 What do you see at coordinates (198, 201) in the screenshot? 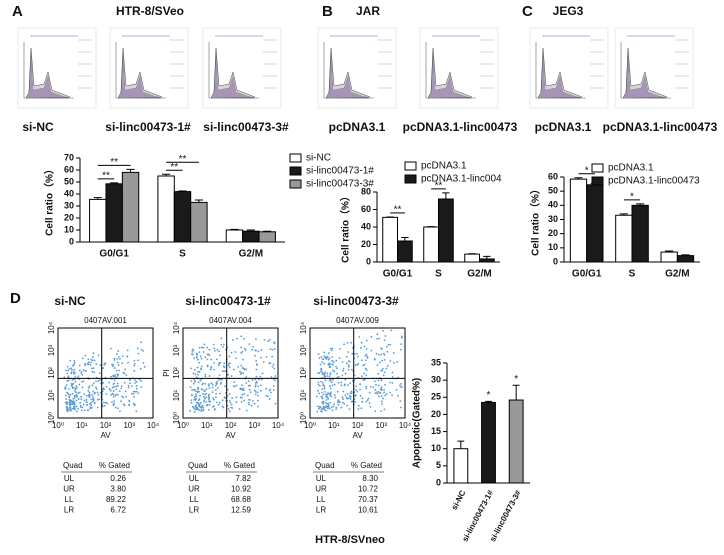
I see `error-bar` at bounding box center [198, 201].